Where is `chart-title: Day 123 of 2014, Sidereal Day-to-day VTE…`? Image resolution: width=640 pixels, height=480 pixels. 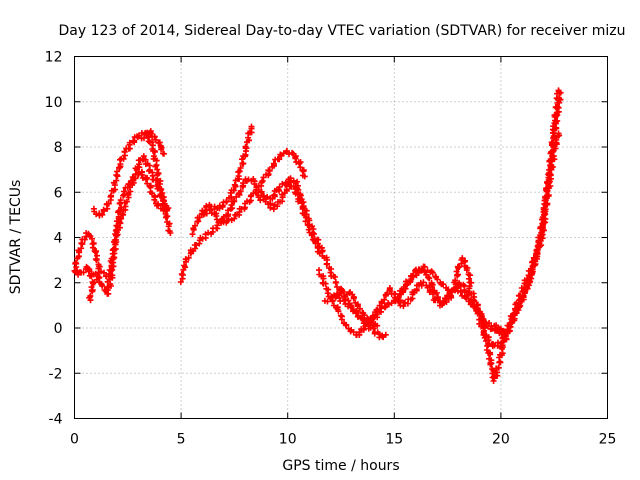 chart-title: Day 123 of 2014, Sidereal Day-to-day VTE… is located at coordinates (342, 31).